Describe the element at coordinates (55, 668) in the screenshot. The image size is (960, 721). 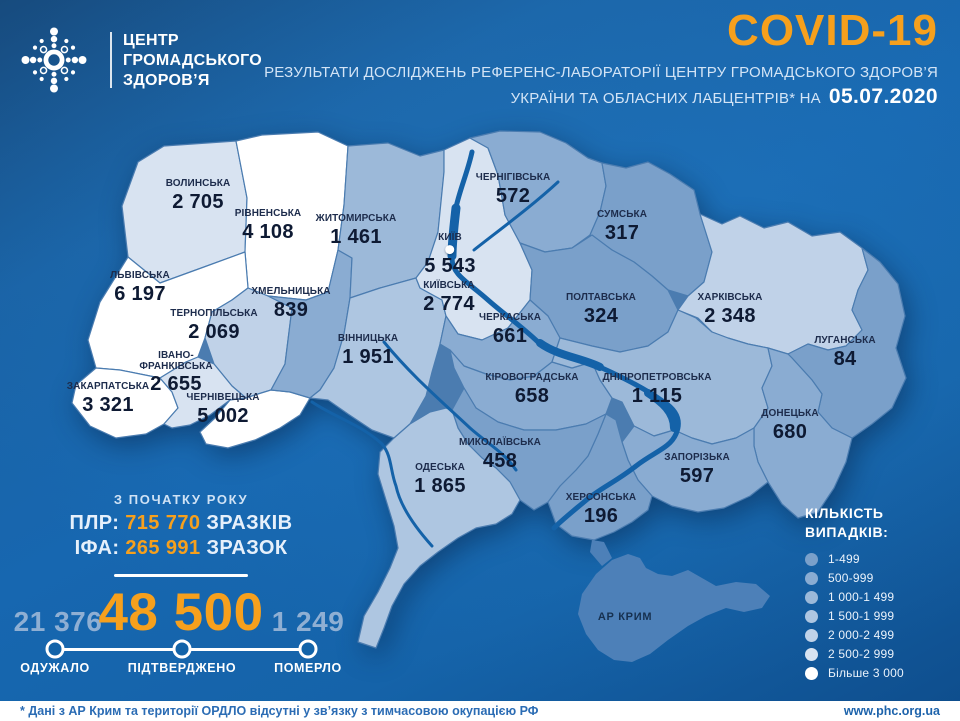
I see `recovered-label: ОДУЖАЛО` at that location.